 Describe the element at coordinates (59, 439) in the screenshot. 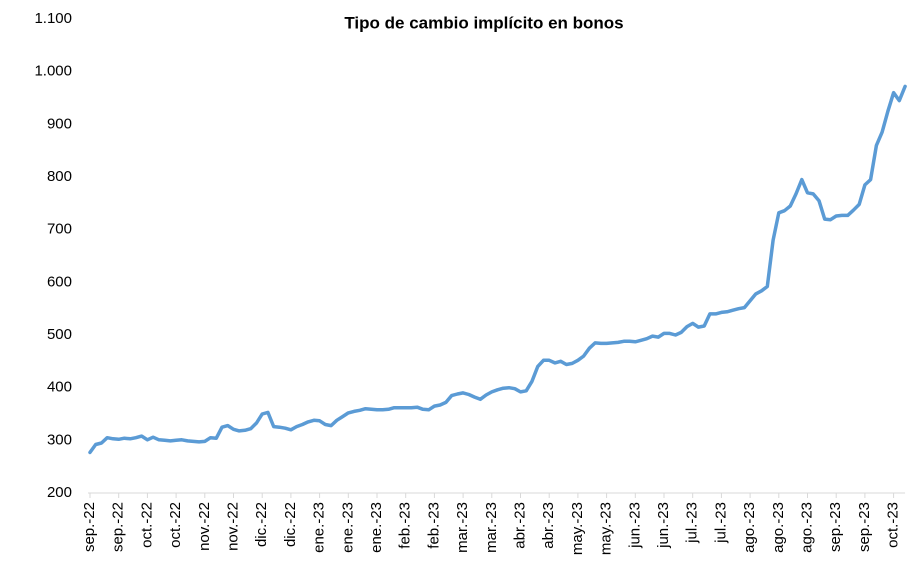

I see `y-tick-label: 300` at that location.